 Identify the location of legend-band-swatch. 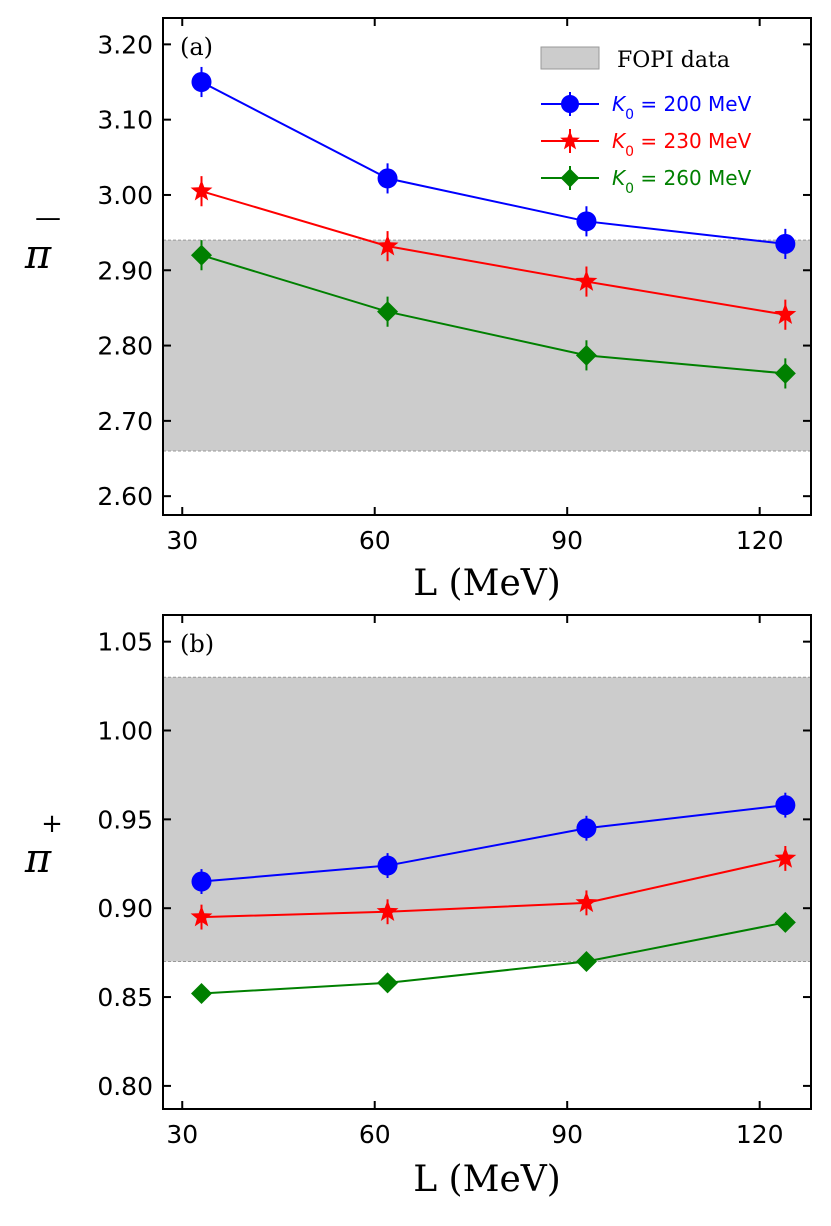
(570, 58).